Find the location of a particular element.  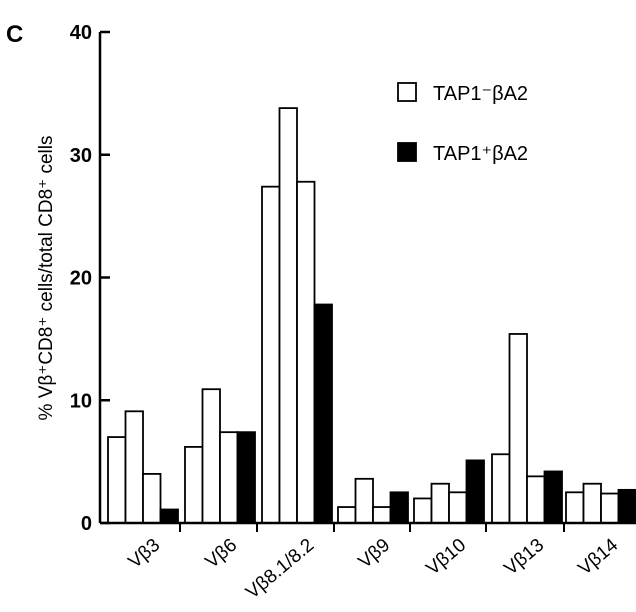

y-tick-label: 30 is located at coordinates (81, 156).